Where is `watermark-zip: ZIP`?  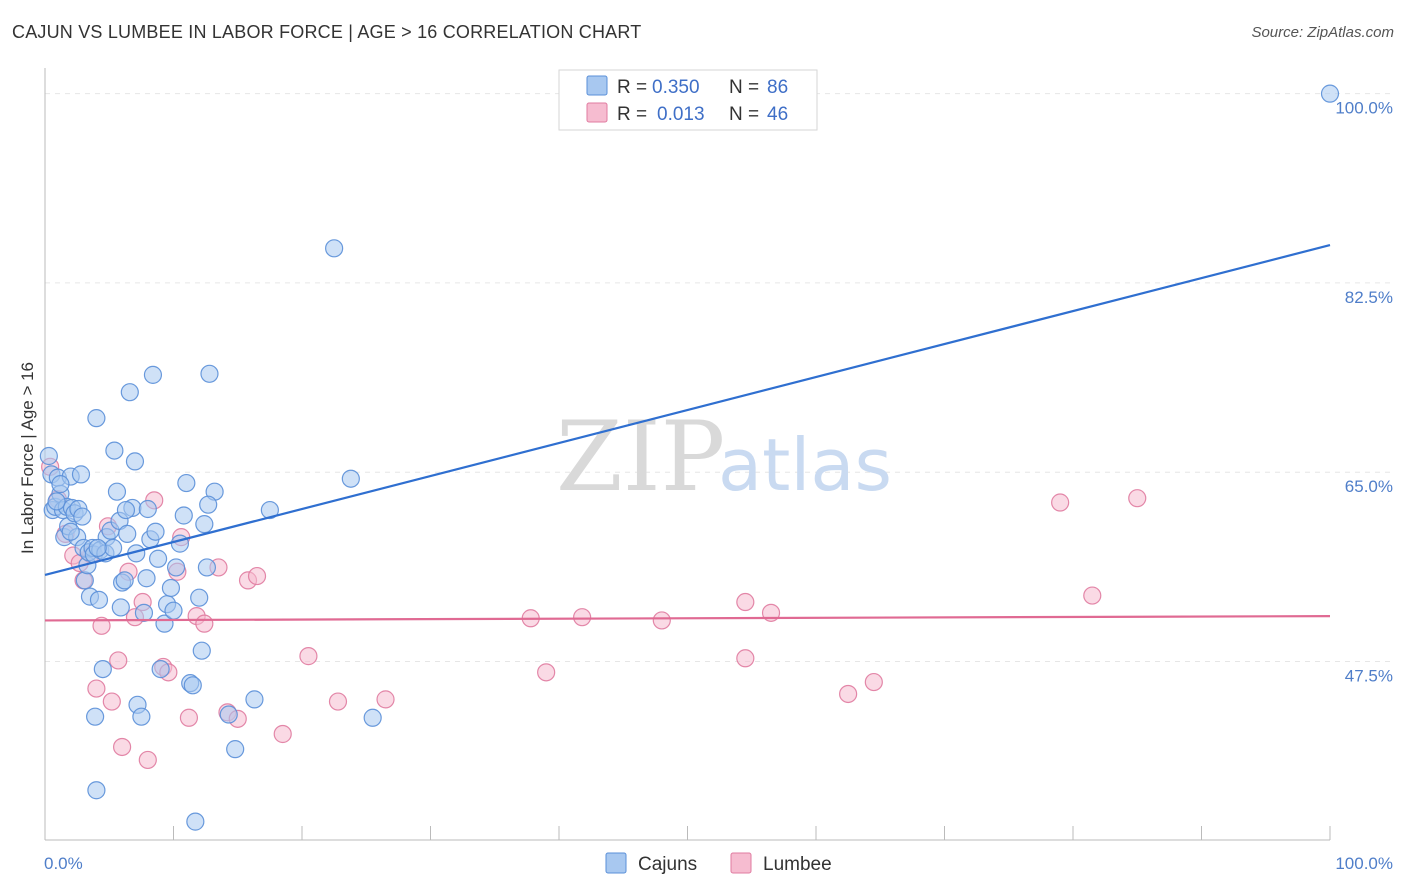
watermark-zip: ZIP is located at coordinates (640, 457).